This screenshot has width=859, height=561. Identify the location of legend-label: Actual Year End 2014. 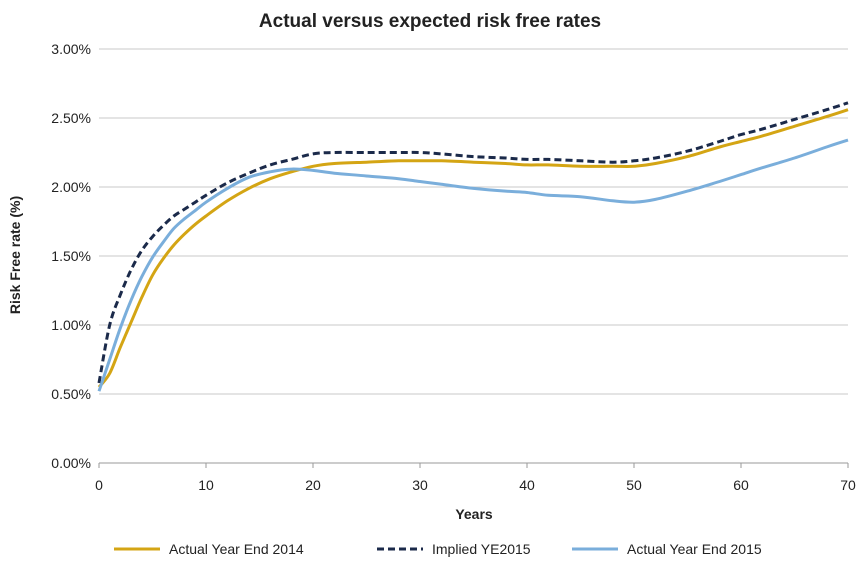
(236, 549).